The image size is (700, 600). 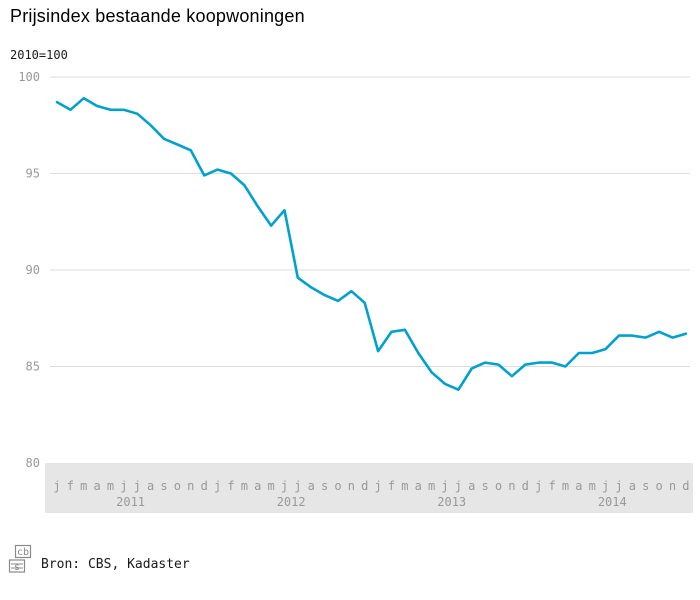 I want to click on y-tick-label: 100, so click(x=29, y=77).